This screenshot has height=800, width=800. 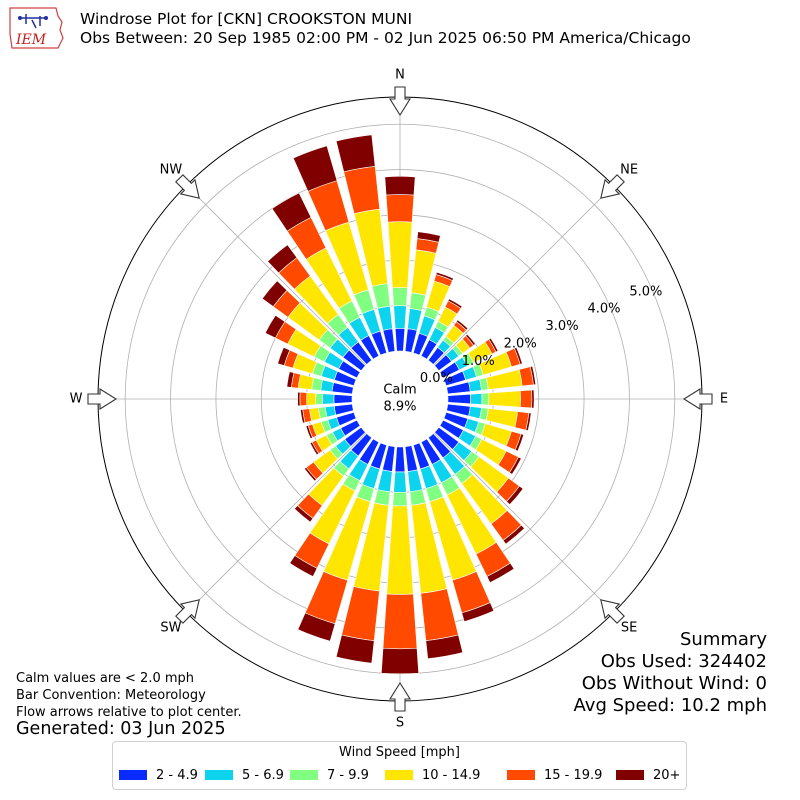 What do you see at coordinates (399, 752) in the screenshot?
I see `legend-title: Wind Speed [mph]` at bounding box center [399, 752].